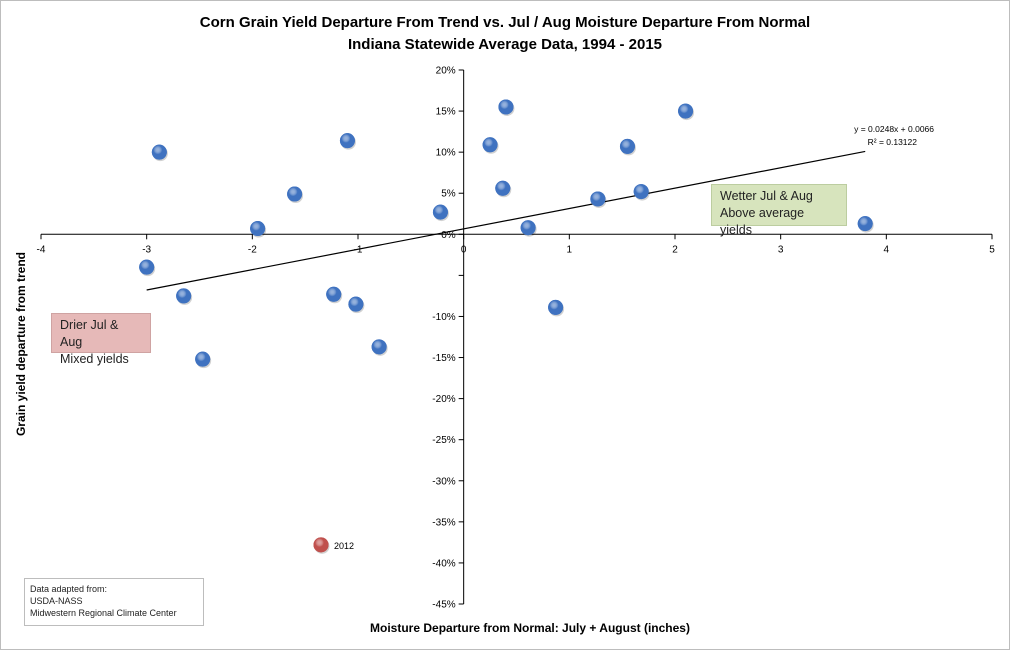 The width and height of the screenshot is (1010, 650). What do you see at coordinates (56, 601) in the screenshot?
I see `source-line-2: USDA-NASS` at bounding box center [56, 601].